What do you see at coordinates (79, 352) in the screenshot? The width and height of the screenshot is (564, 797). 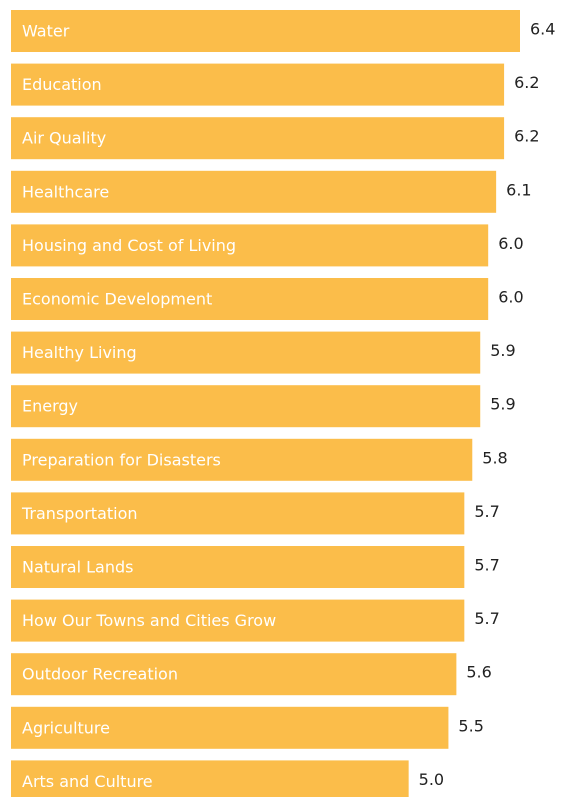 I see `category-label: Healthy Living` at bounding box center [79, 352].